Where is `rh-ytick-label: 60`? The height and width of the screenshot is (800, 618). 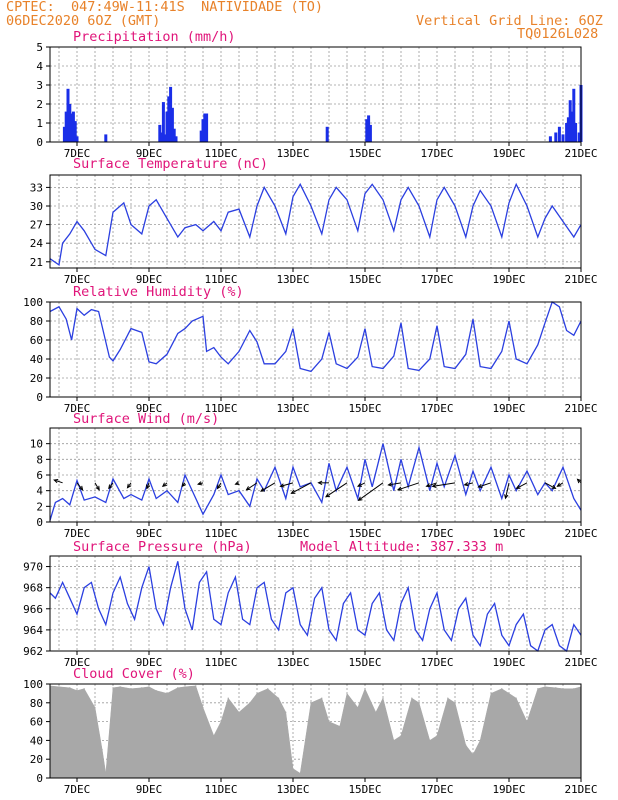
rh-ytick-label: 60 is located at coordinates (36, 340).